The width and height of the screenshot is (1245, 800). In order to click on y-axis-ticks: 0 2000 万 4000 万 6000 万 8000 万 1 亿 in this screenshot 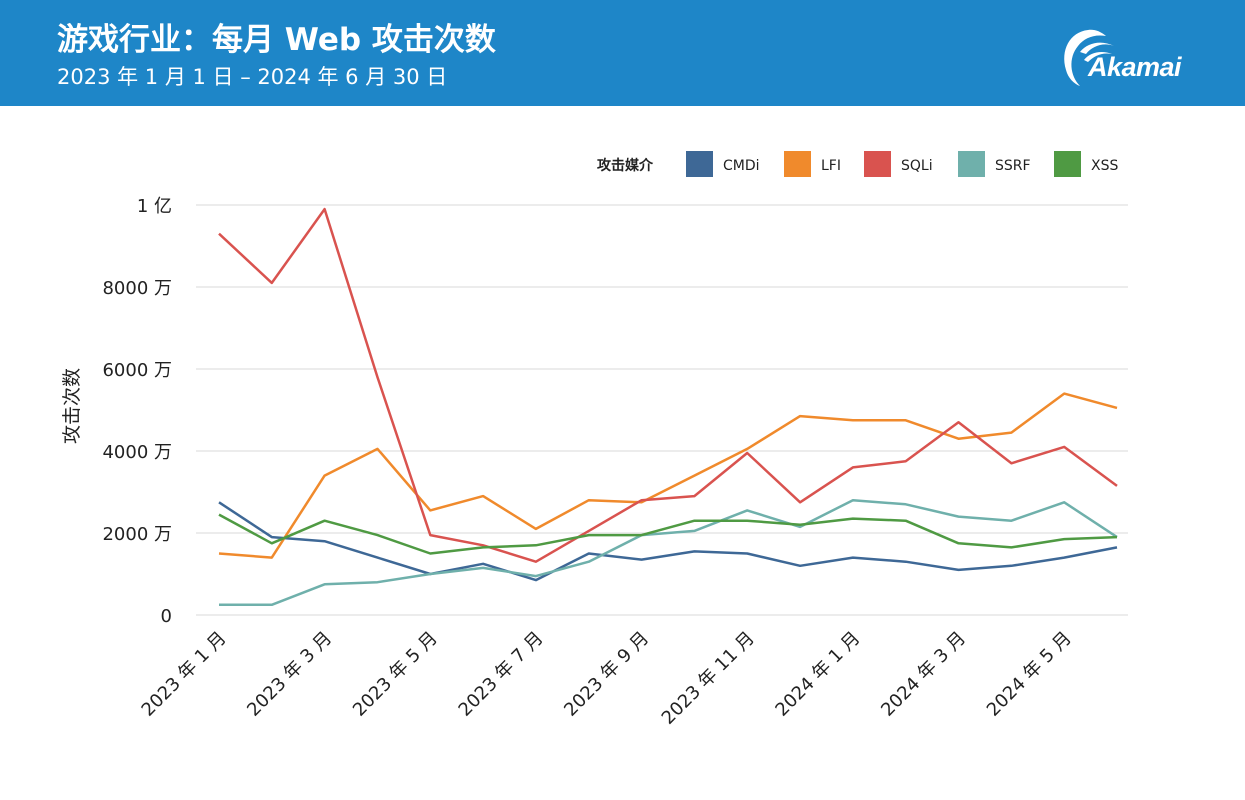, I will do `click(137, 411)`.